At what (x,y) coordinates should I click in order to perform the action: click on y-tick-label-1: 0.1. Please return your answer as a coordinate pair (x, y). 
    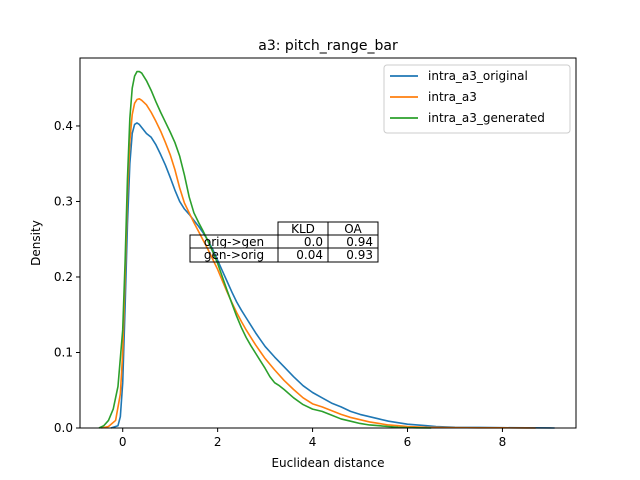
    Looking at the image, I should click on (63, 352).